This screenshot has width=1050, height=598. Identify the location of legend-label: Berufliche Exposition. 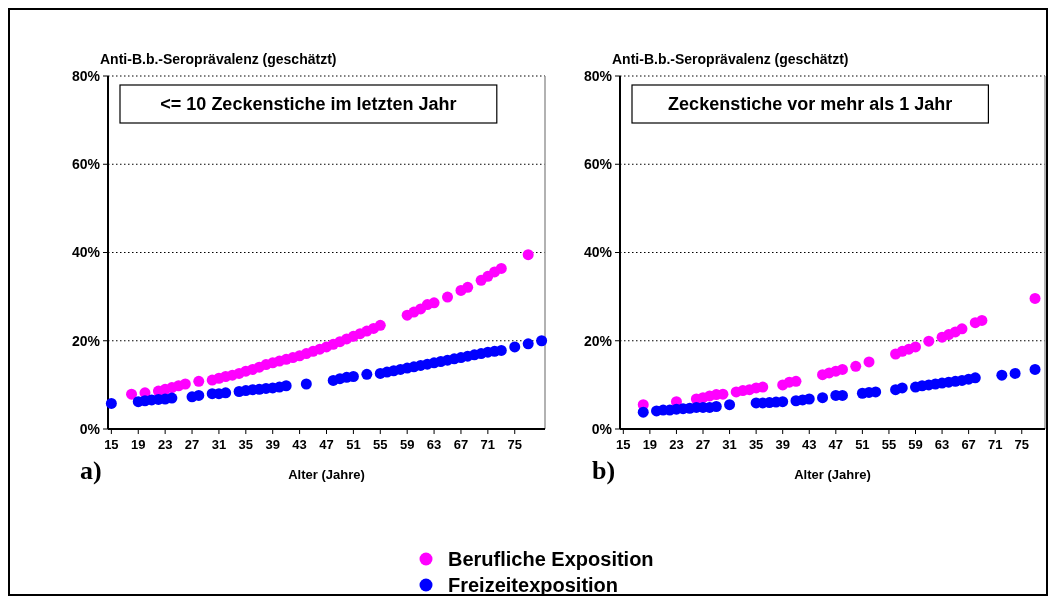
(551, 559).